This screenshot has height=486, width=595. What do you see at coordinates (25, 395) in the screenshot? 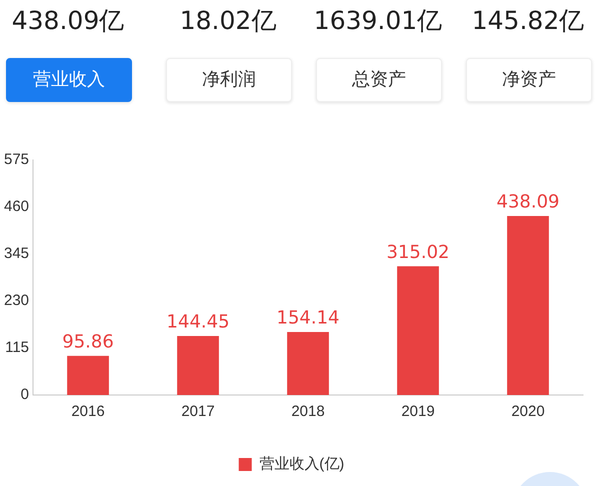
I see `y-tick-label: 0` at bounding box center [25, 395].